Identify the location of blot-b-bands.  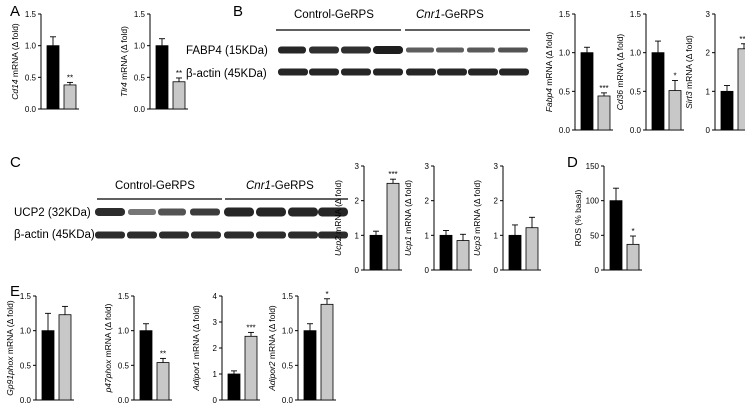
(403, 61).